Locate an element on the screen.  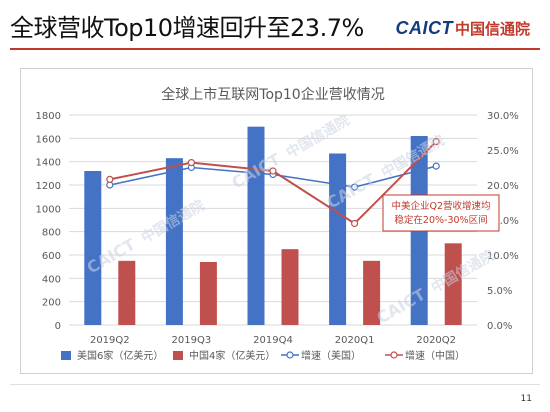
brand-cn: 中国信通院 is located at coordinates (492, 28).